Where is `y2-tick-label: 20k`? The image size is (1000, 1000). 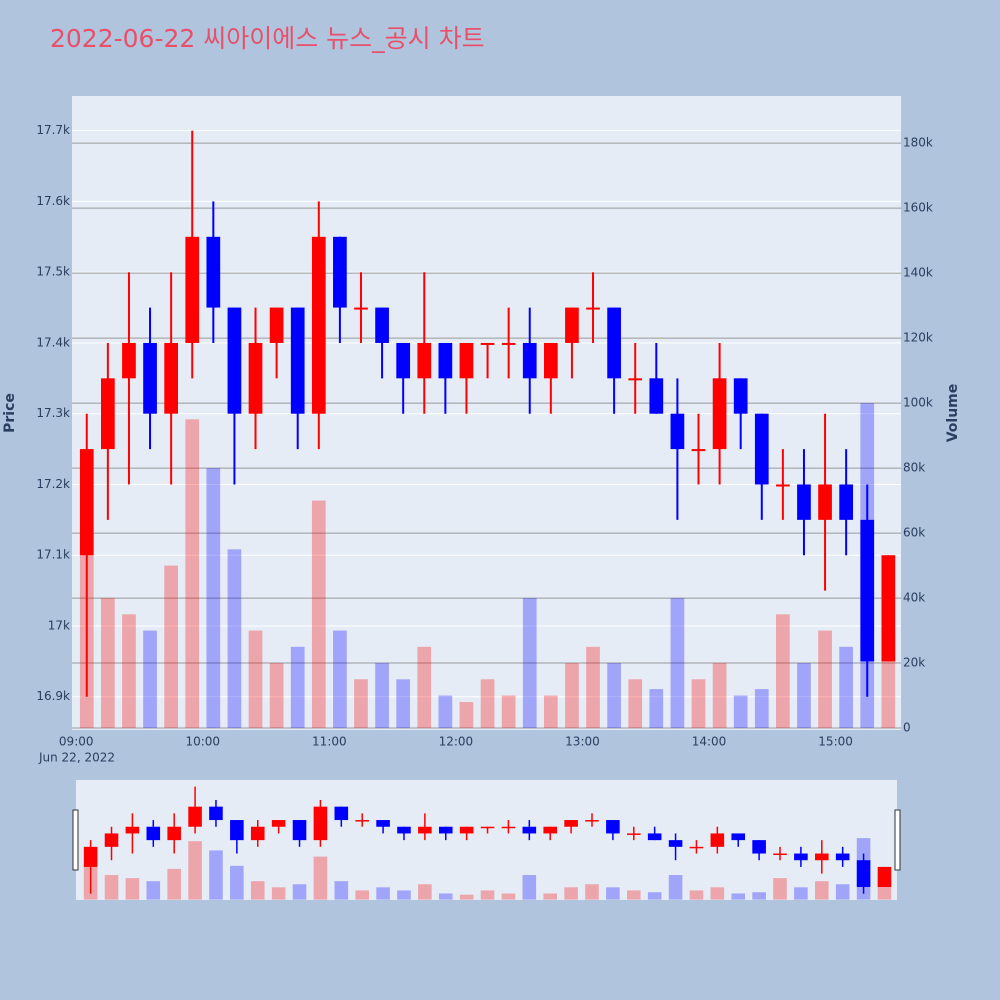
y2-tick-label: 20k is located at coordinates (914, 663).